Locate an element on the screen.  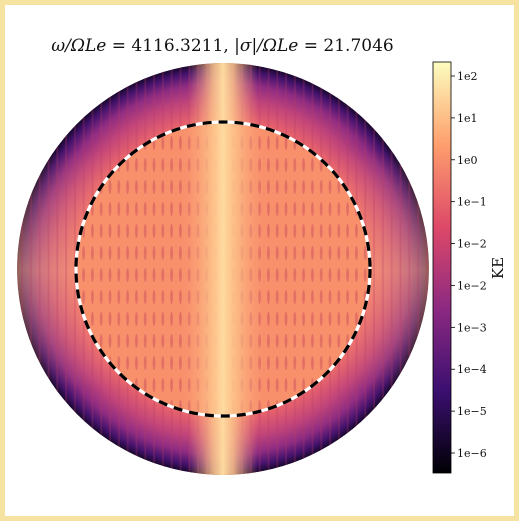
colorbar-label: KE is located at coordinates (498, 268).